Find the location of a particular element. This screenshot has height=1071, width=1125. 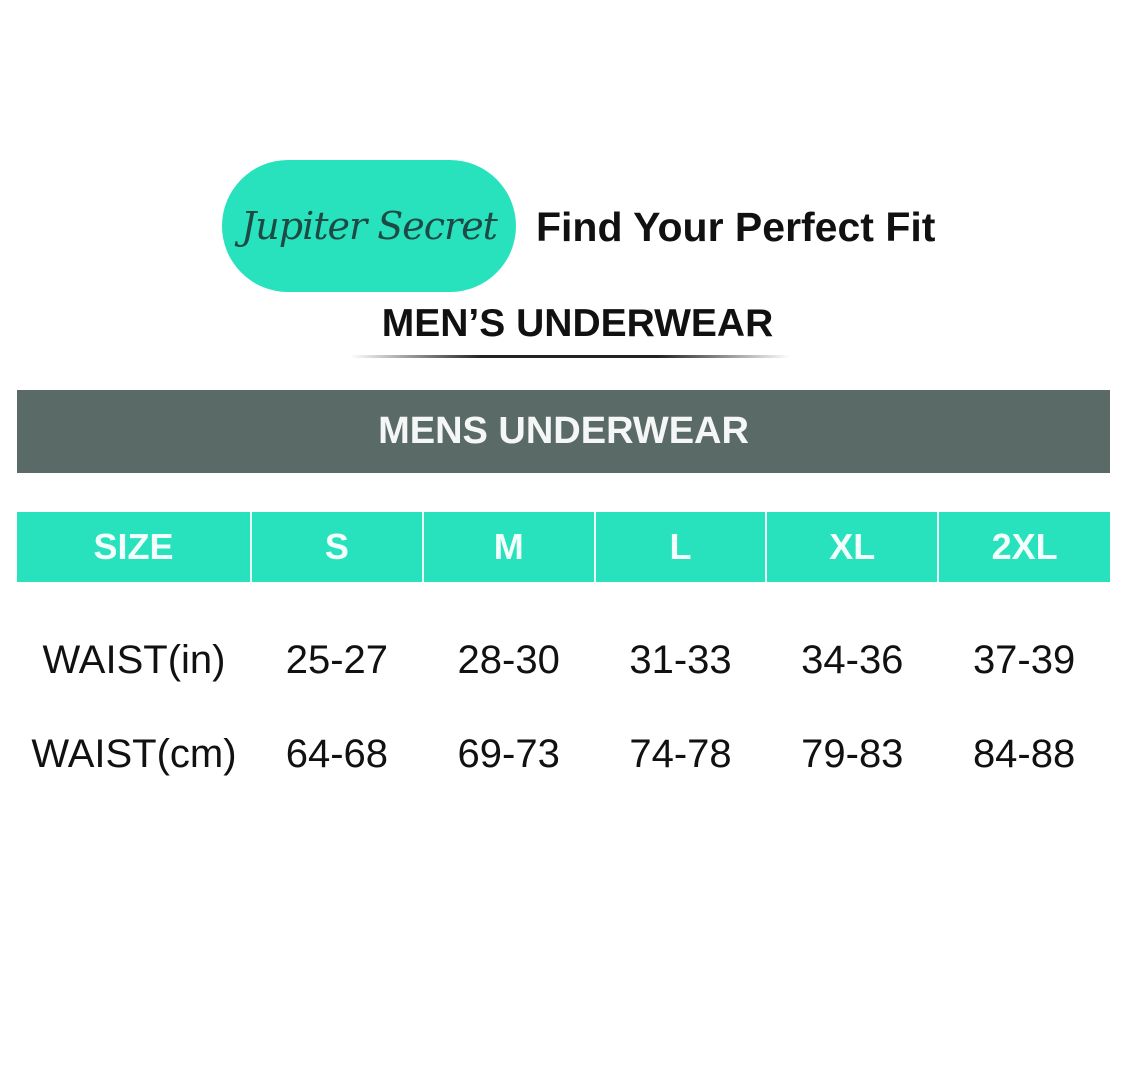

logo-text: Jupiter Secret is located at coordinates (369, 226).